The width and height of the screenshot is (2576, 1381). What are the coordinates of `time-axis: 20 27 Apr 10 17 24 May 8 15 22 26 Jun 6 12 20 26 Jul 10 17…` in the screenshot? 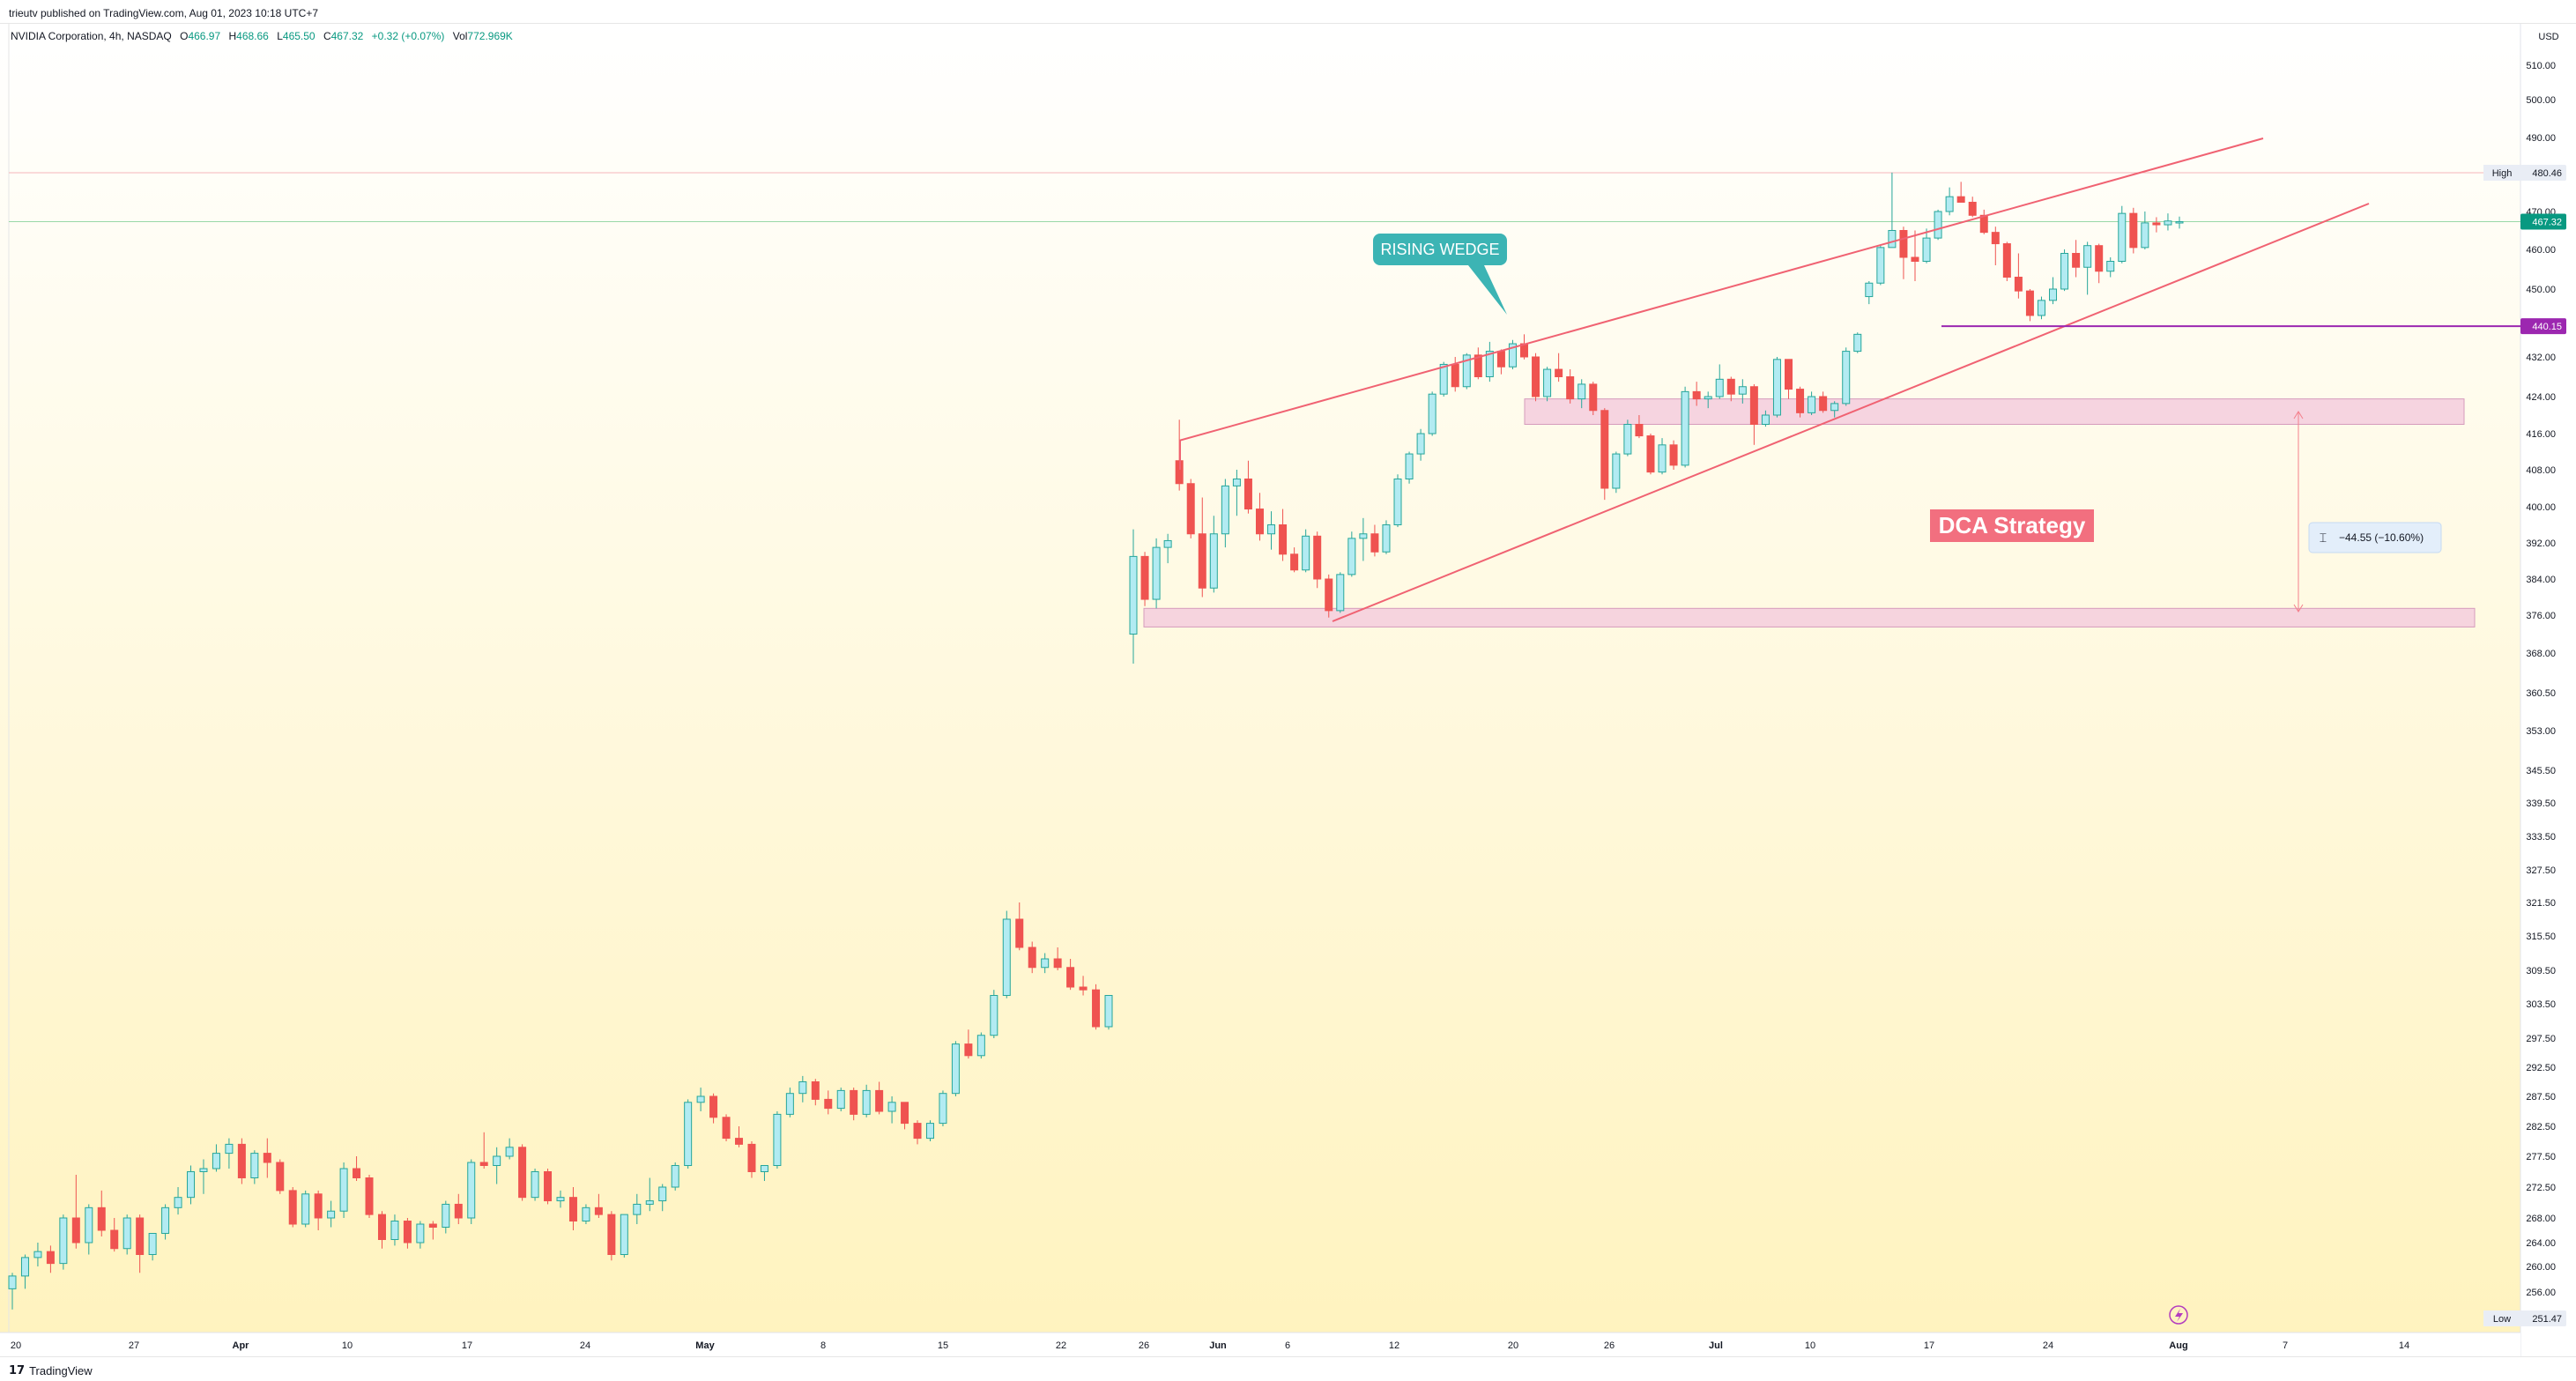 It's located at (1210, 1345).